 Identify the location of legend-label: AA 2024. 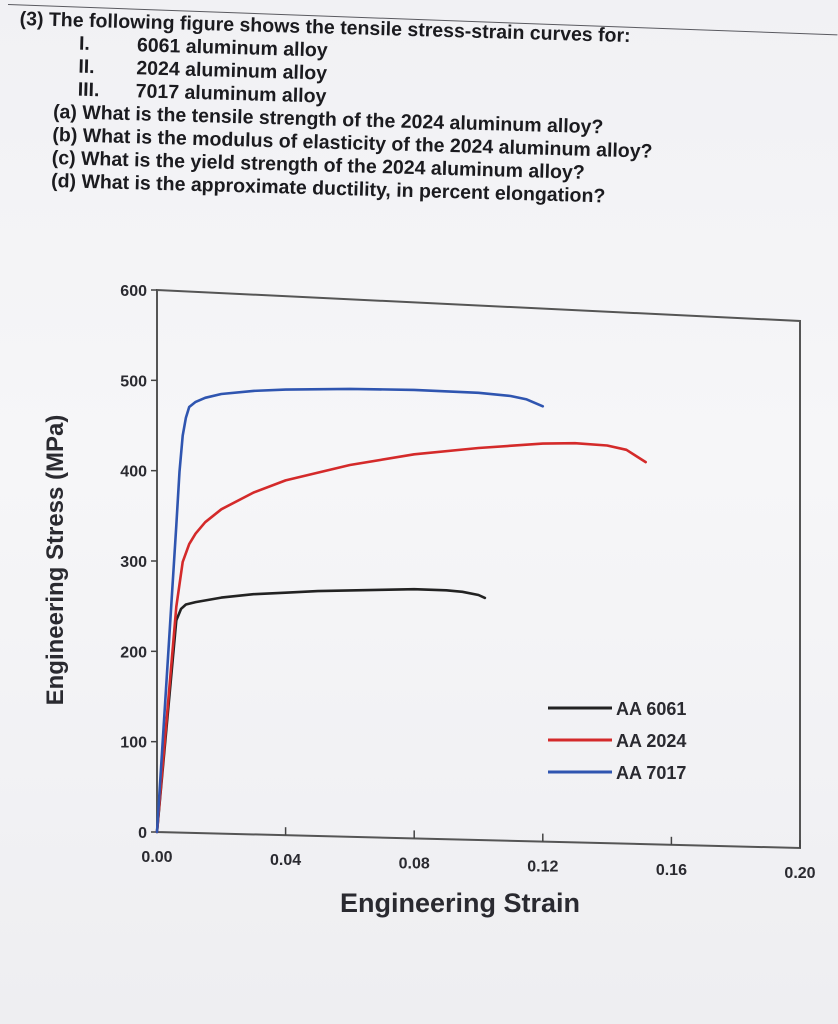
(651, 741).